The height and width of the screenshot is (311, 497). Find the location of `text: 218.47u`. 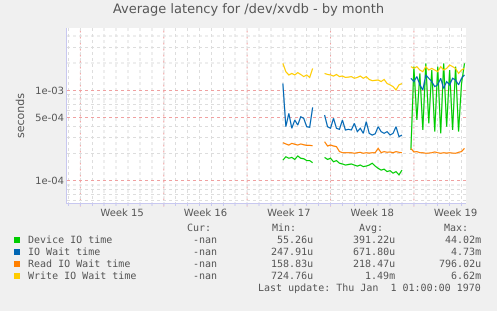

text: 218.47u is located at coordinates (374, 264).